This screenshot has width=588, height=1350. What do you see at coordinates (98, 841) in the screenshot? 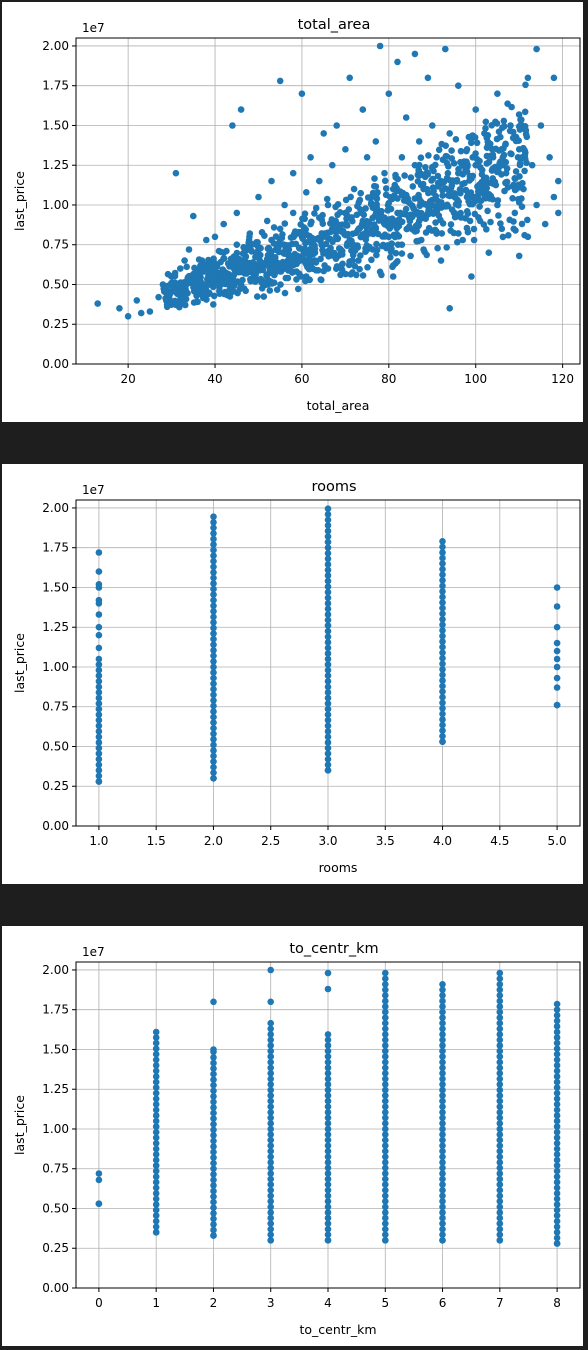
I see `chart-1-x-tick-label-0: 1.0` at bounding box center [98, 841].